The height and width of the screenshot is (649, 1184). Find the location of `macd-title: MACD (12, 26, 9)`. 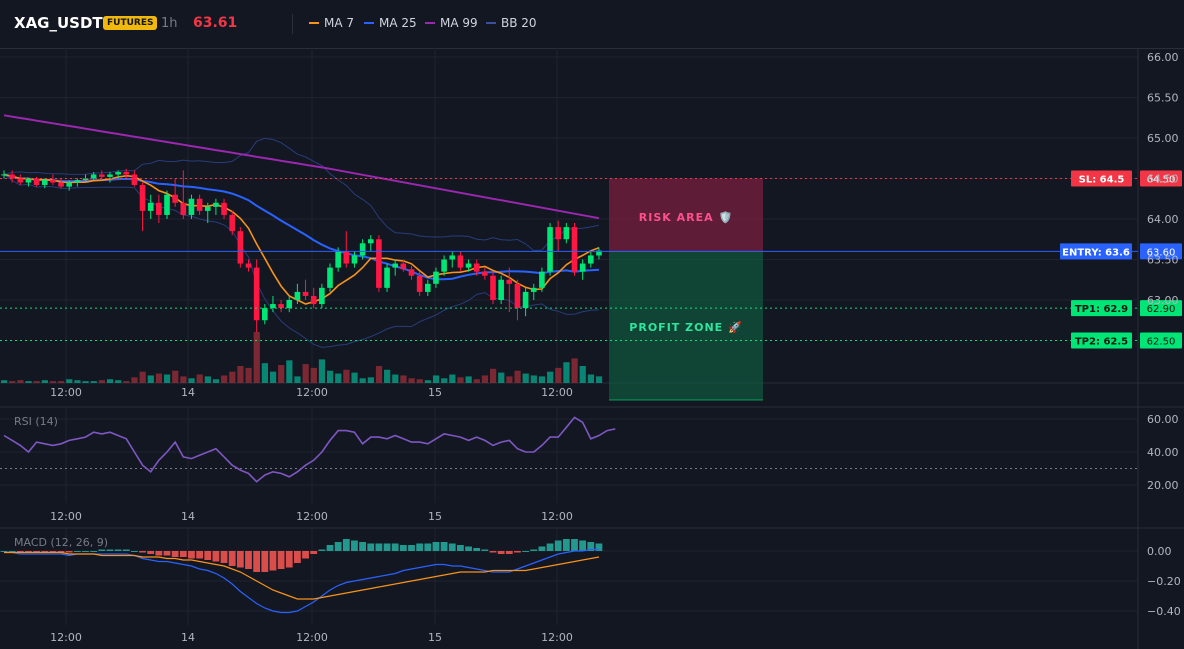

macd-title: MACD (12, 26, 9) is located at coordinates (61, 542).